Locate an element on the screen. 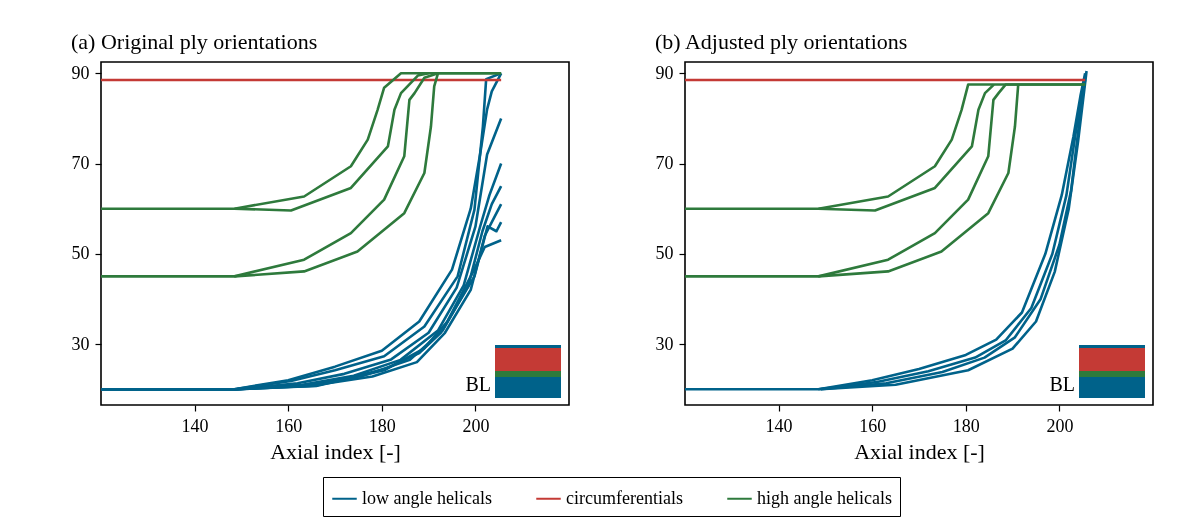  chart-title: (b) Adjusted ply orientations is located at coordinates (781, 41).